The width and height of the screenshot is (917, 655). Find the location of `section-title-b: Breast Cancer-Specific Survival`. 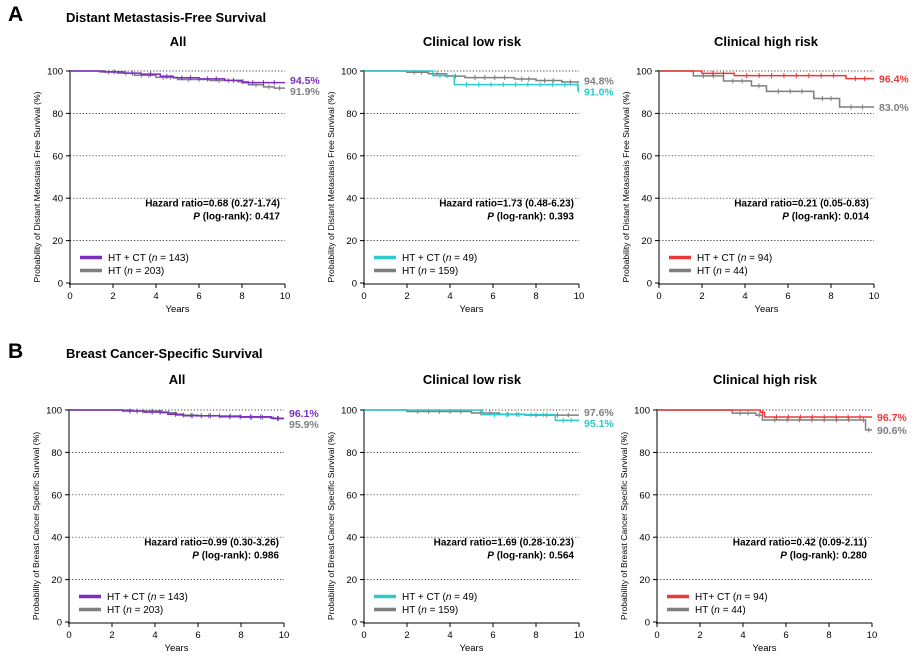

section-title-b: Breast Cancer-Specific Survival is located at coordinates (164, 353).